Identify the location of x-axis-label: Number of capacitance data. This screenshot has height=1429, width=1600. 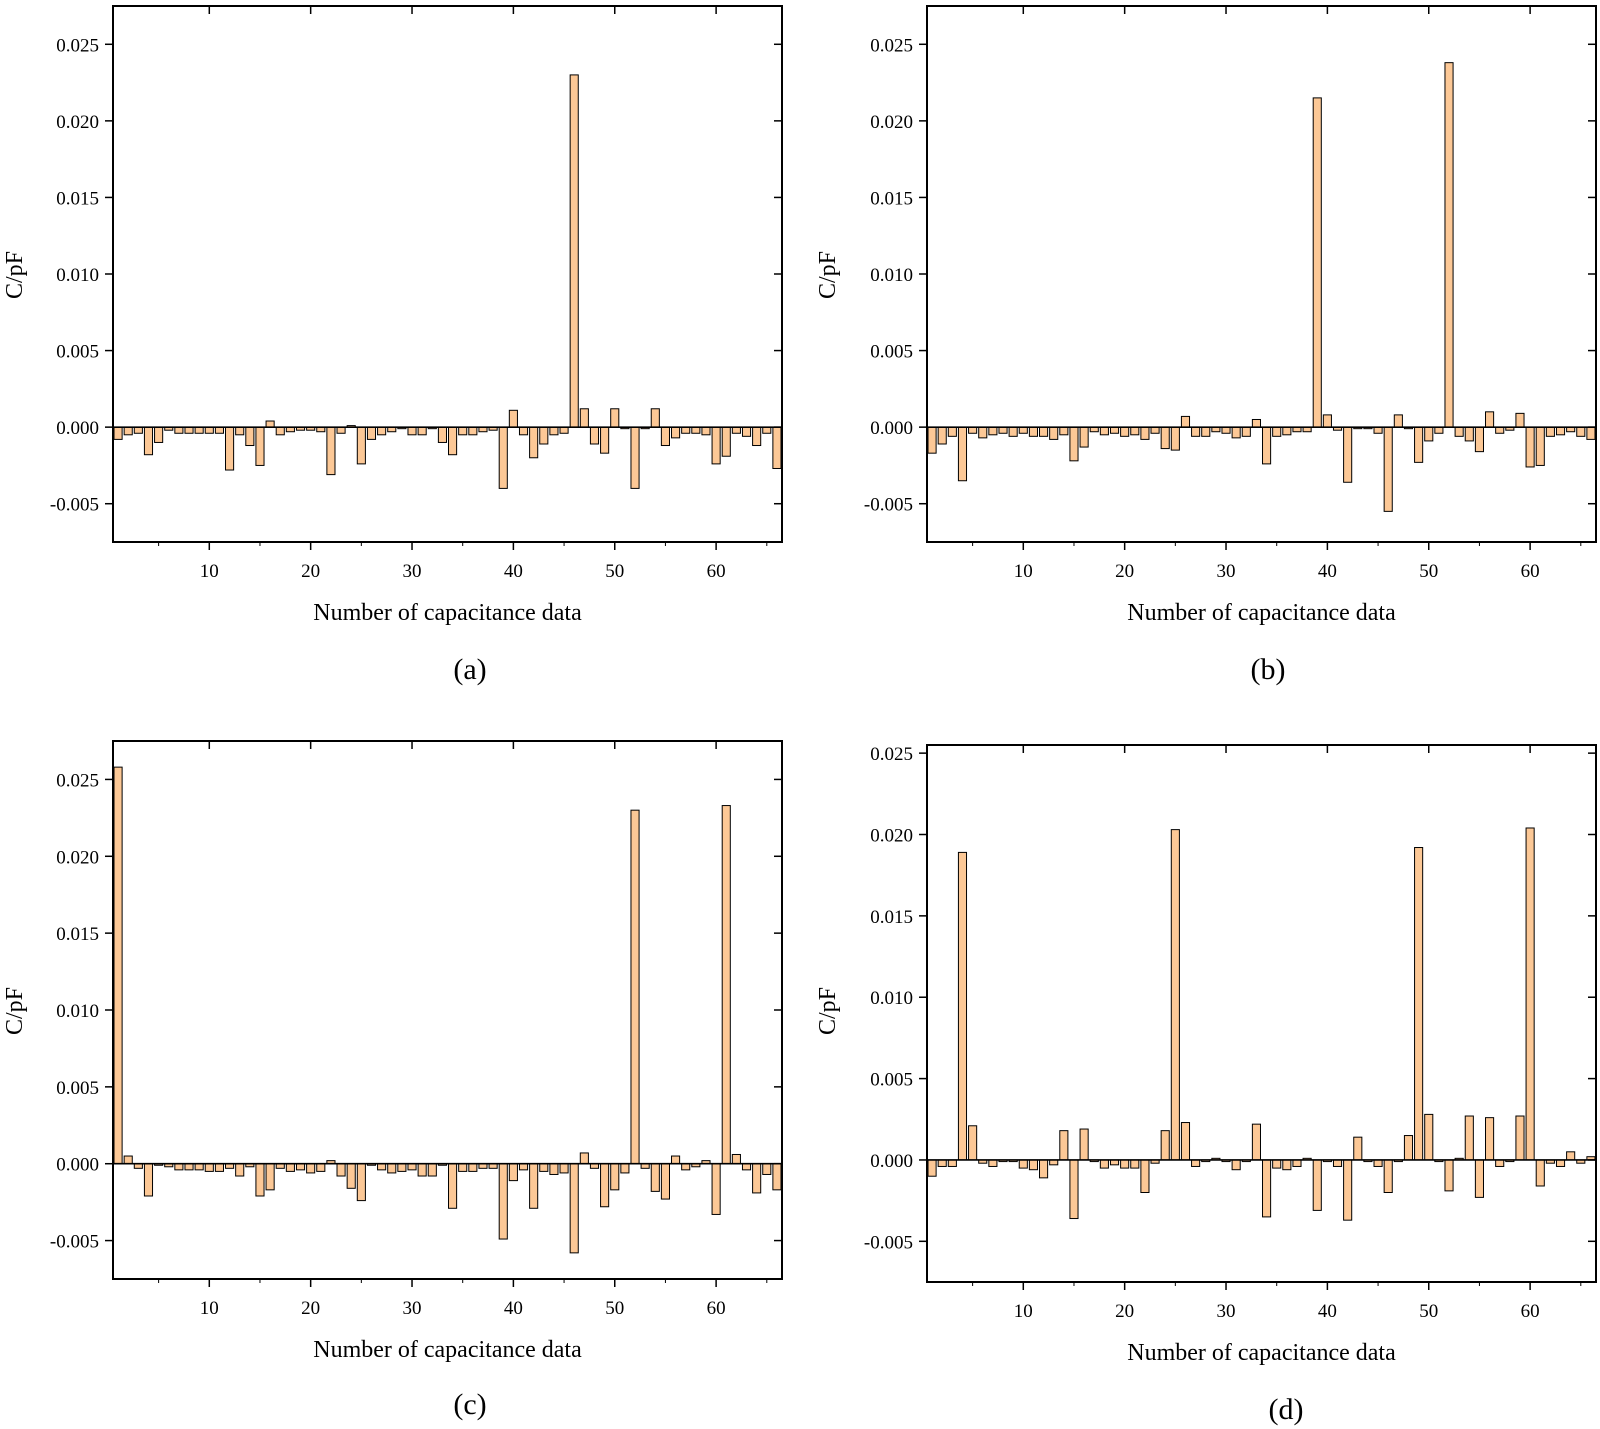
(447, 1350).